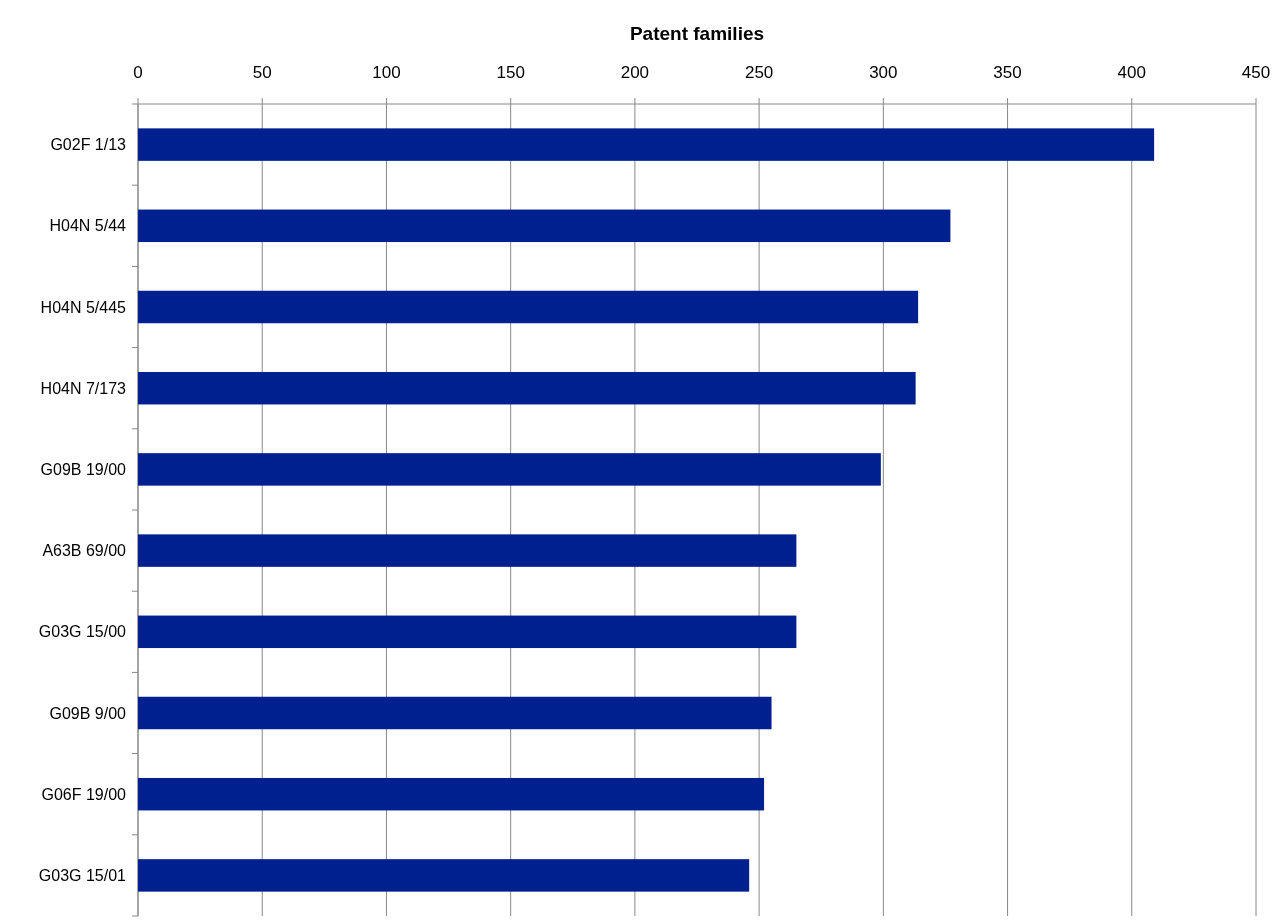 The image size is (1280, 922). I want to click on y-tick-label: G03G 15/01, so click(82, 875).